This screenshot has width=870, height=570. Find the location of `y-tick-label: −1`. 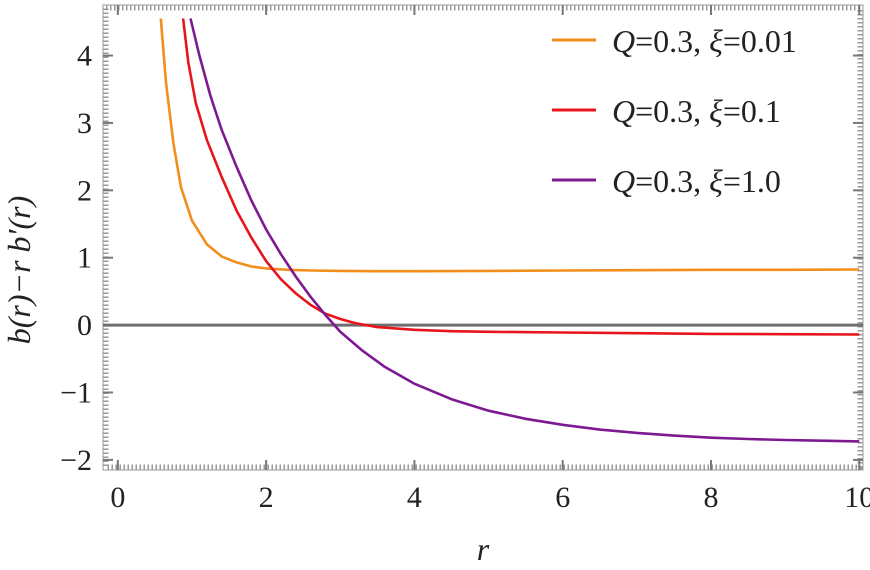

y-tick-label: −1 is located at coordinates (76, 393).